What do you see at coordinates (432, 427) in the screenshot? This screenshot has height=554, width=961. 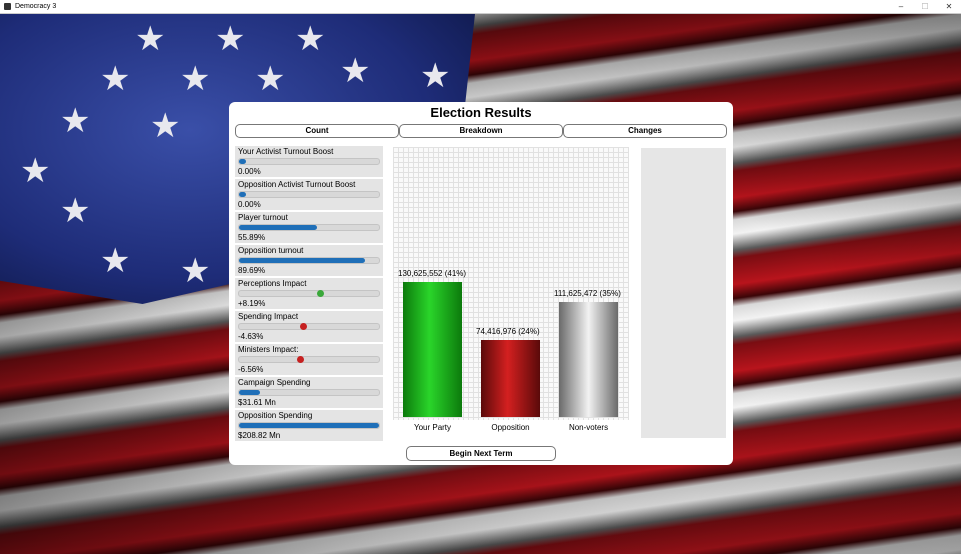 I see `chart-category-label: Your Party` at bounding box center [432, 427].